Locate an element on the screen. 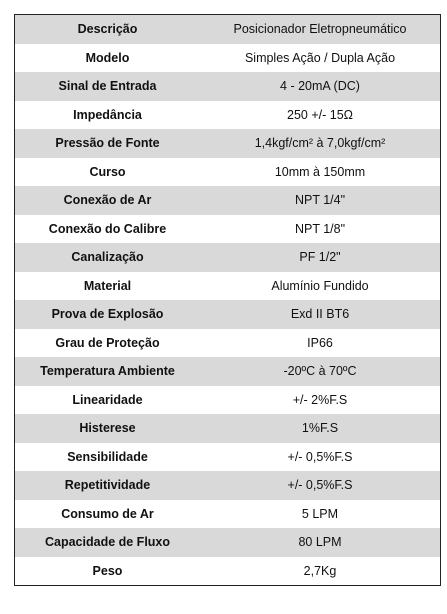  spec-row: Capacidade de Fluxo 80 LPM is located at coordinates (227, 542).